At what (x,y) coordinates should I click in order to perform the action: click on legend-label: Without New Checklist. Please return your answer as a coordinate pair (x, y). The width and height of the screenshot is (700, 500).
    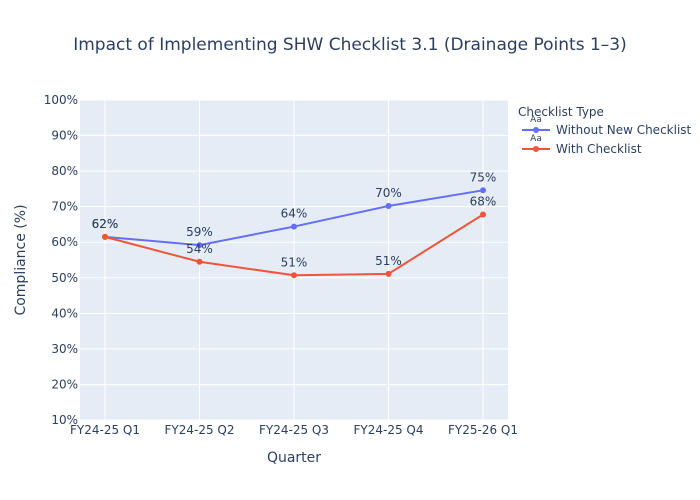
    Looking at the image, I should click on (624, 130).